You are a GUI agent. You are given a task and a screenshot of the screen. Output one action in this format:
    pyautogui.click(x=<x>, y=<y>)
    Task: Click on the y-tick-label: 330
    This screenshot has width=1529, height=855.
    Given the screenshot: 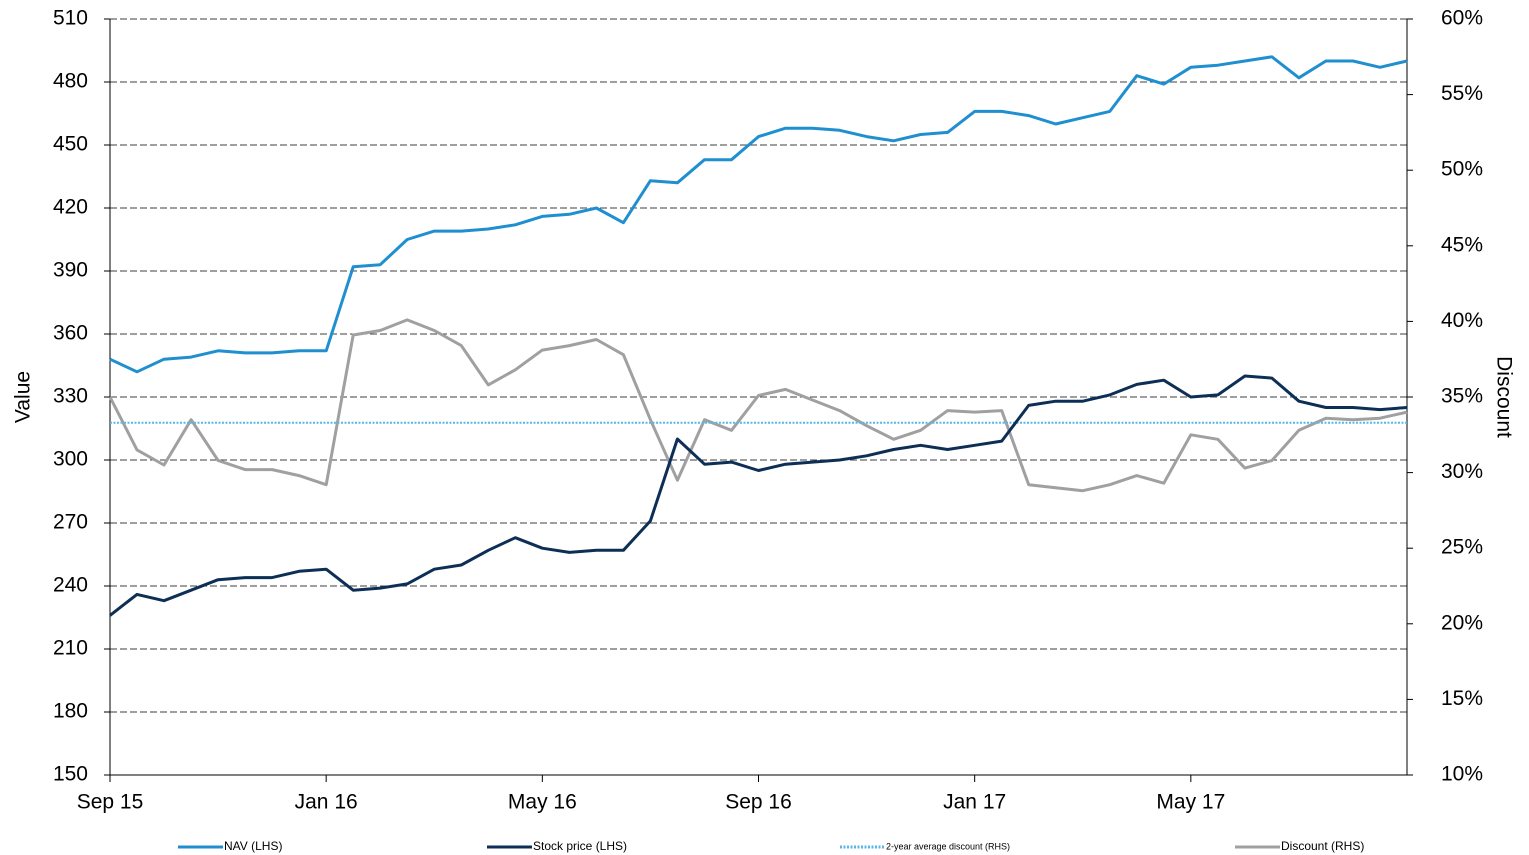 What is the action you would take?
    pyautogui.click(x=70, y=396)
    